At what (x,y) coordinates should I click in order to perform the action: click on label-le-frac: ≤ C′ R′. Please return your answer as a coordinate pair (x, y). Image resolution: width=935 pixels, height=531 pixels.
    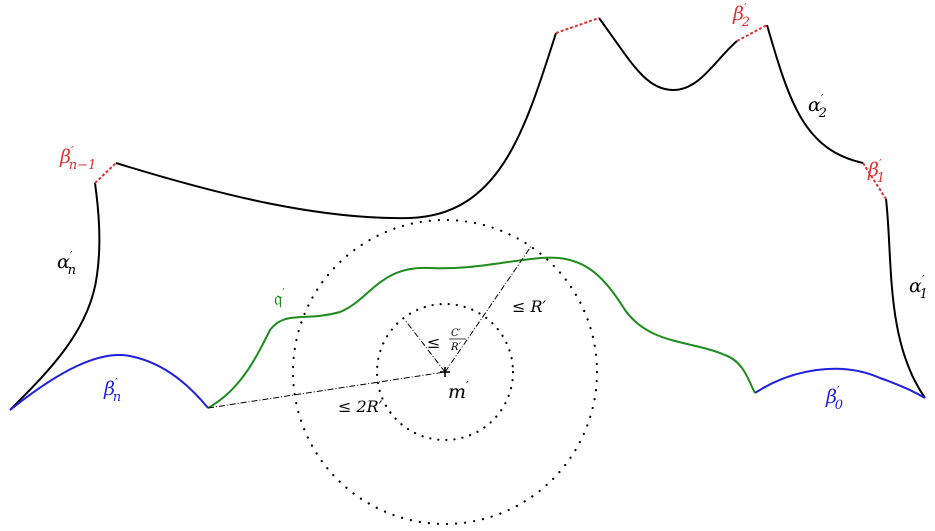
    Looking at the image, I should click on (446, 340).